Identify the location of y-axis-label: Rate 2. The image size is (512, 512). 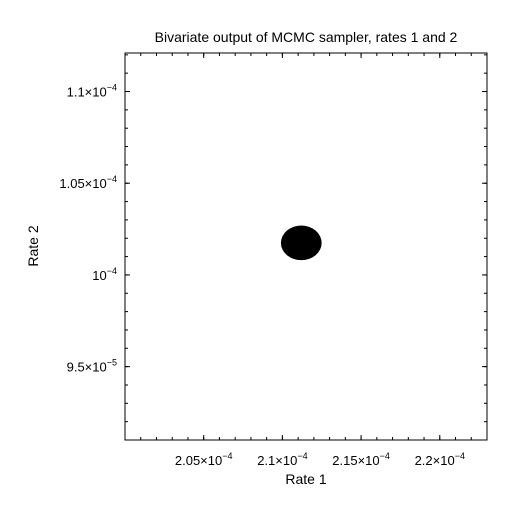
(33, 245).